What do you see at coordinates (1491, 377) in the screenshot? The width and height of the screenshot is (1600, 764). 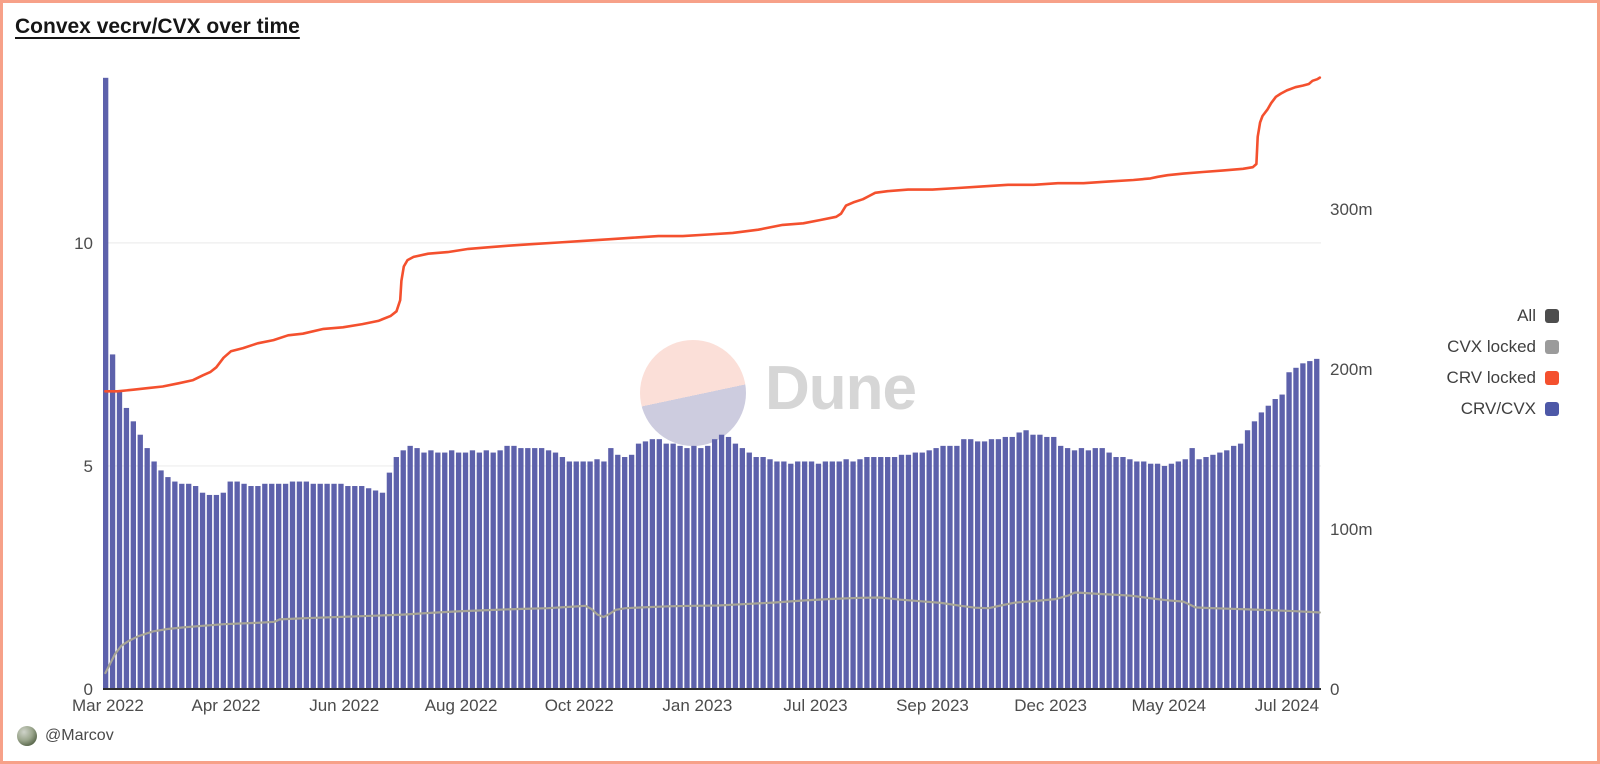 I see `legend-label: CRV locked` at bounding box center [1491, 377].